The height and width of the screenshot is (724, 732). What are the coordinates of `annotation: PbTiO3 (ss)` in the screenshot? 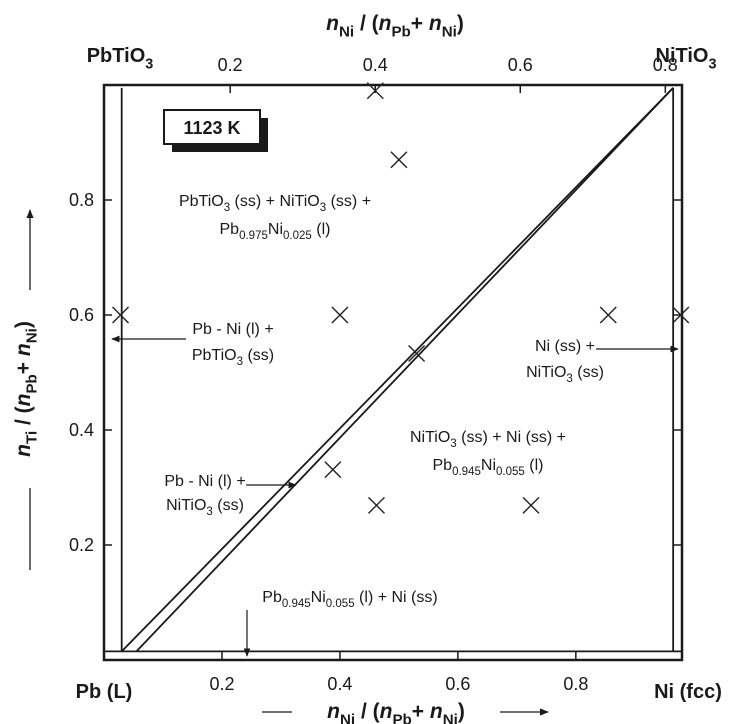 It's located at (233, 357).